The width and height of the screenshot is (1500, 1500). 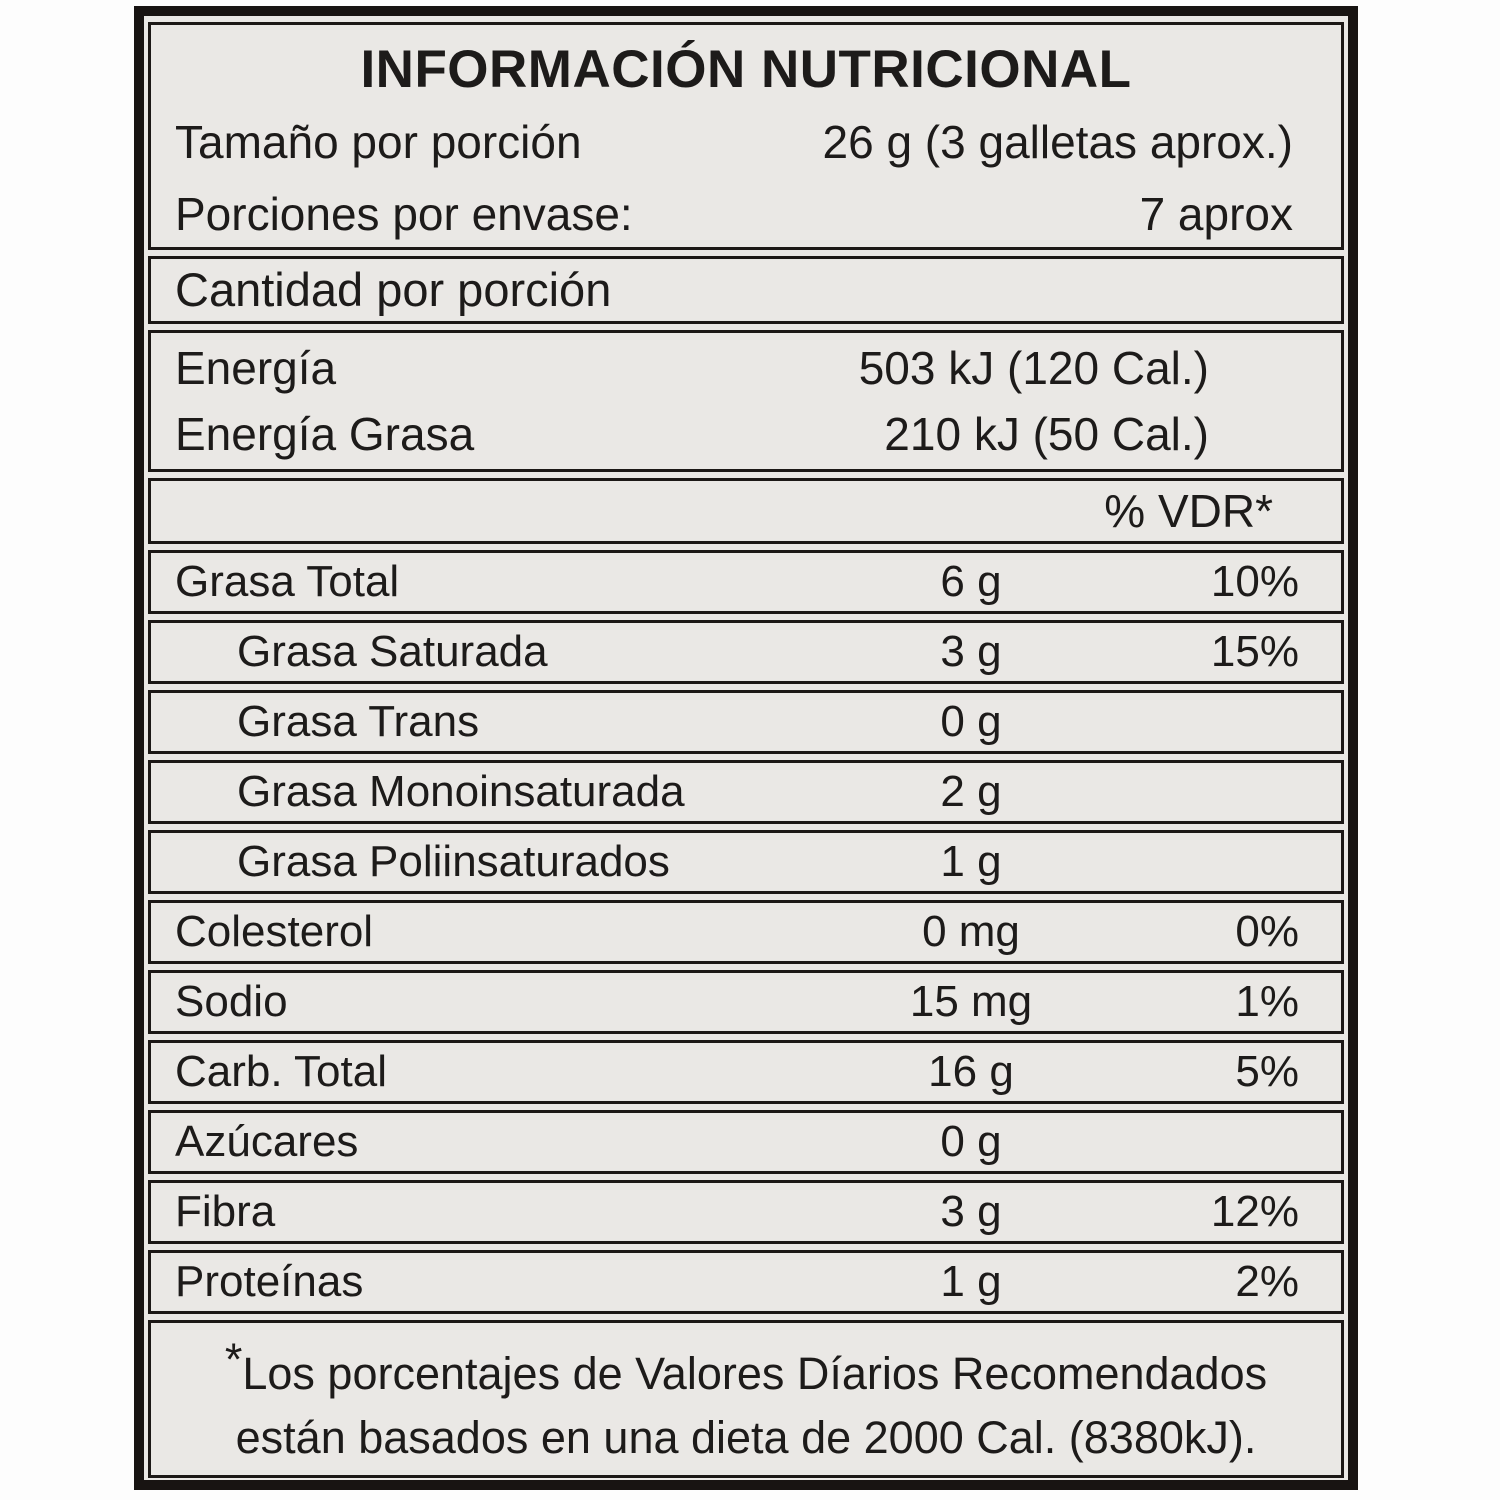 I want to click on daily-value-header: % VDR*, so click(x=1188, y=511).